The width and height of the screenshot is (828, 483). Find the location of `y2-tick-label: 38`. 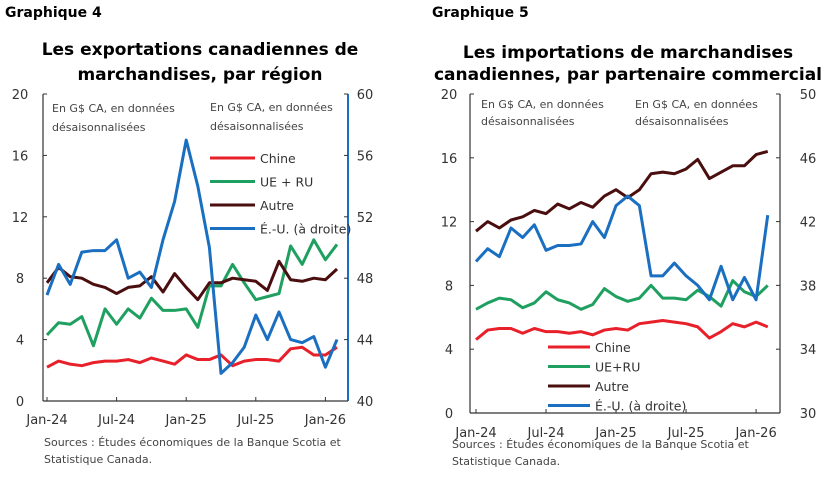

y2-tick-label: 38 is located at coordinates (808, 286).